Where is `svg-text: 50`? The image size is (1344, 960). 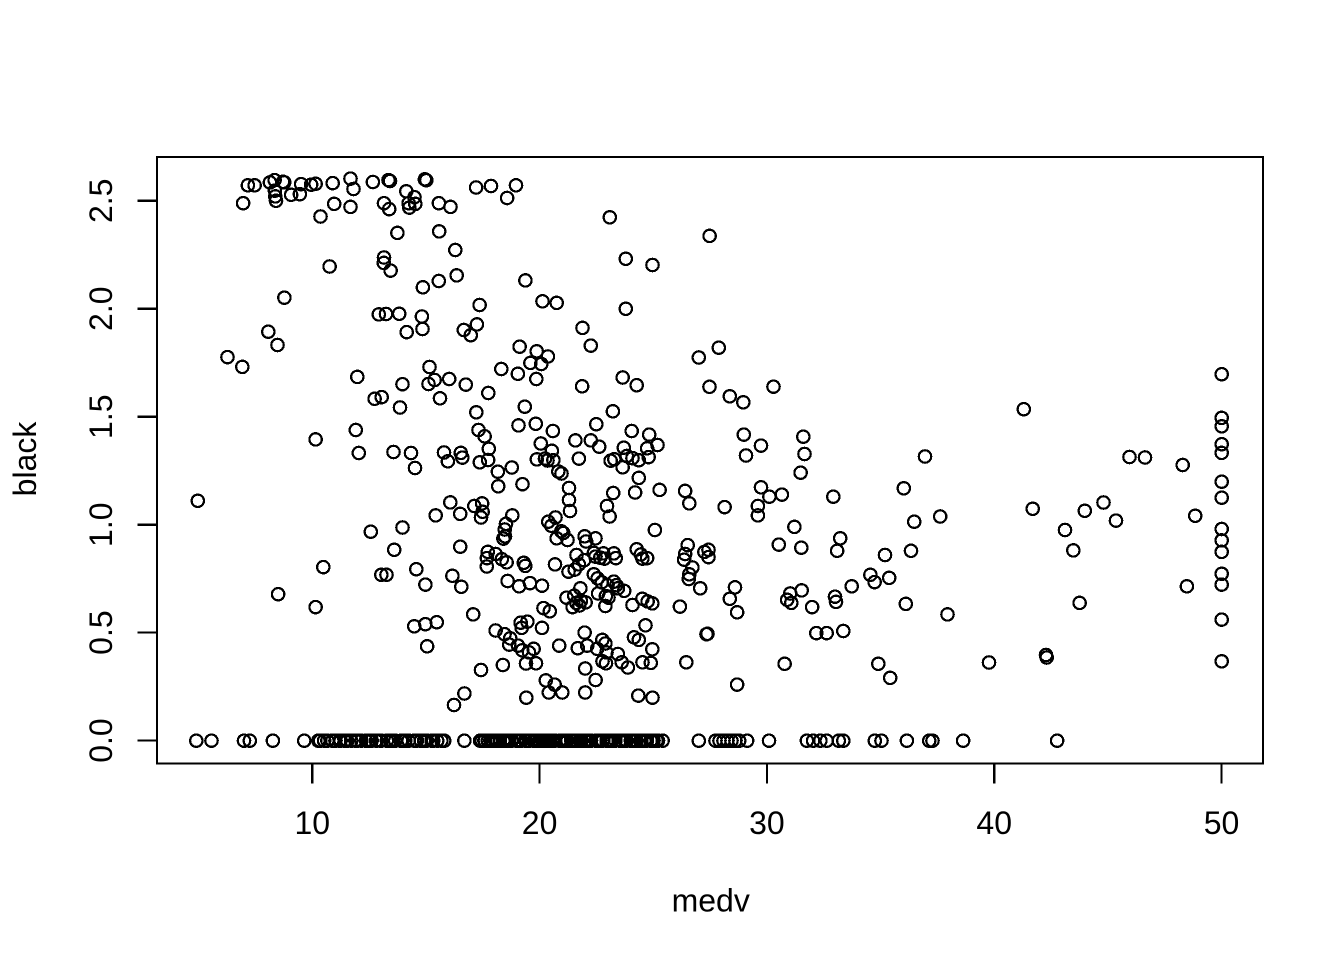 svg-text: 50 is located at coordinates (1222, 823).